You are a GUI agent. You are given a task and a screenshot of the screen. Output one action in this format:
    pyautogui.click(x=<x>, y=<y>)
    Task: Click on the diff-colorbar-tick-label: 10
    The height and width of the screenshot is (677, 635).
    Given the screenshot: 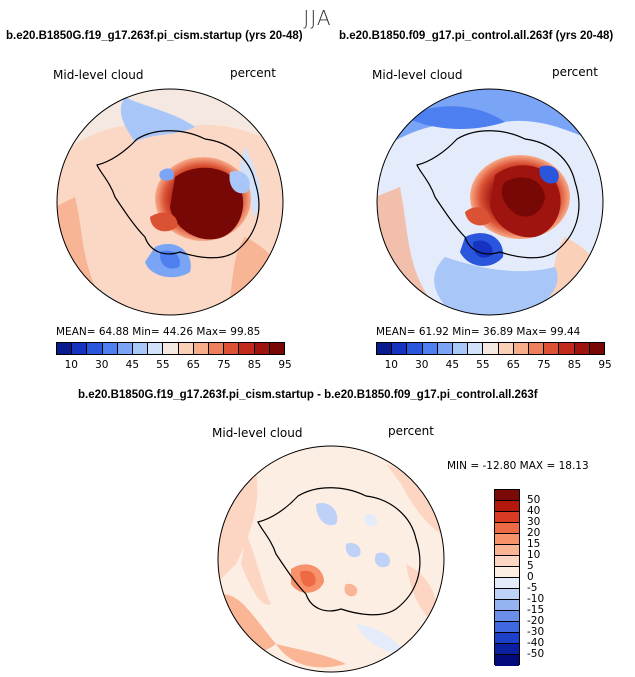 What is the action you would take?
    pyautogui.click(x=534, y=555)
    